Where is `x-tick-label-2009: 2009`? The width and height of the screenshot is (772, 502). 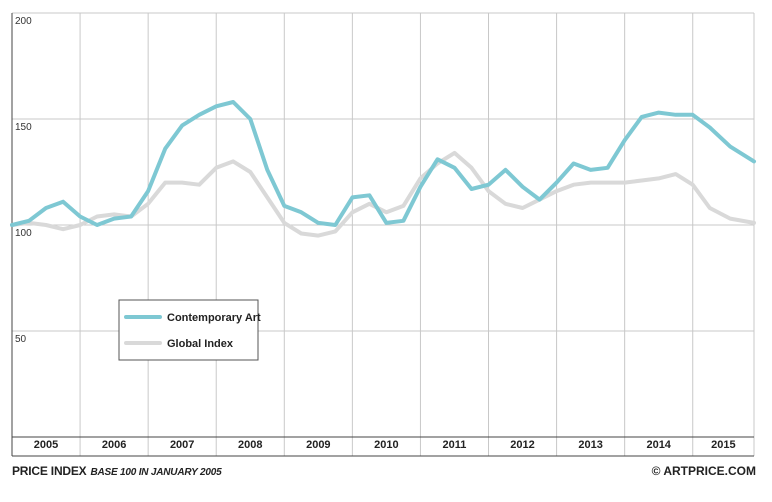
x-tick-label-2009: 2009 is located at coordinates (318, 445).